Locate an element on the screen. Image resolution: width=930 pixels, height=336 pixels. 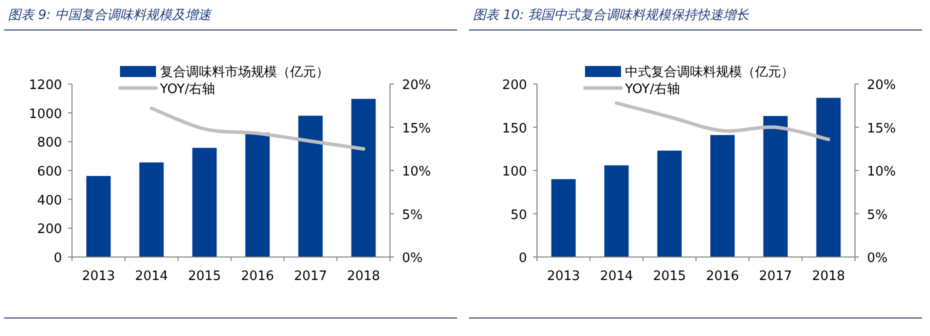
y-tick-label: 1000 is located at coordinates (45, 114).